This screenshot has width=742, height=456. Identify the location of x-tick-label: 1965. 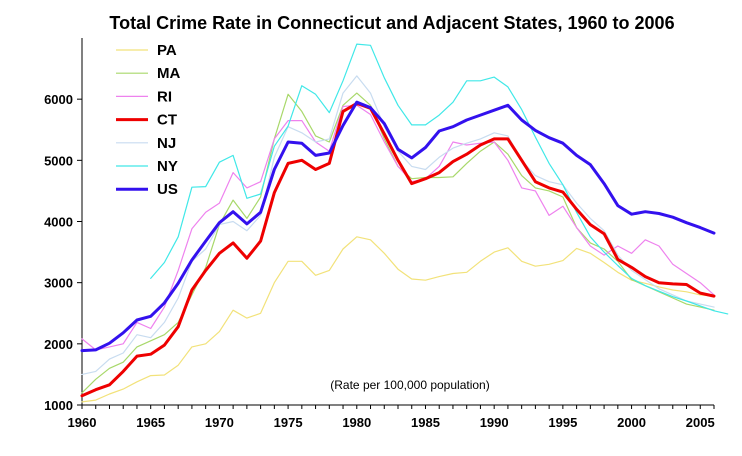
(150, 422).